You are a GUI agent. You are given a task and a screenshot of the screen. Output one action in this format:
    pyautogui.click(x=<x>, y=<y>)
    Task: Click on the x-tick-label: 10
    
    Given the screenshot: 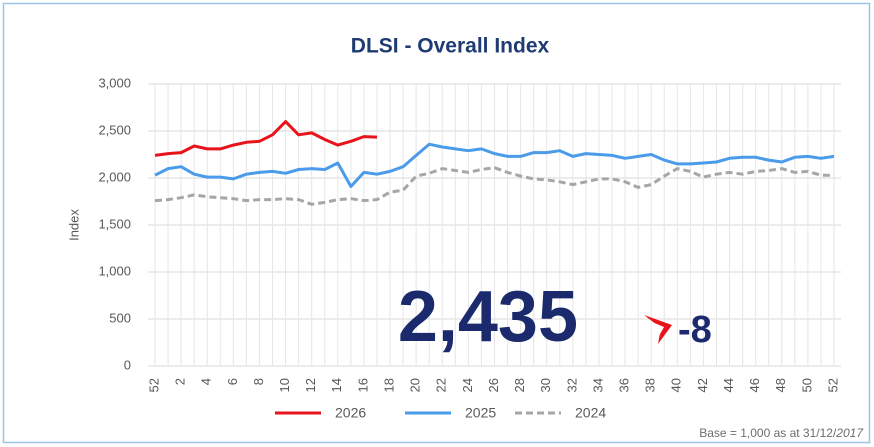 What is the action you would take?
    pyautogui.click(x=284, y=385)
    